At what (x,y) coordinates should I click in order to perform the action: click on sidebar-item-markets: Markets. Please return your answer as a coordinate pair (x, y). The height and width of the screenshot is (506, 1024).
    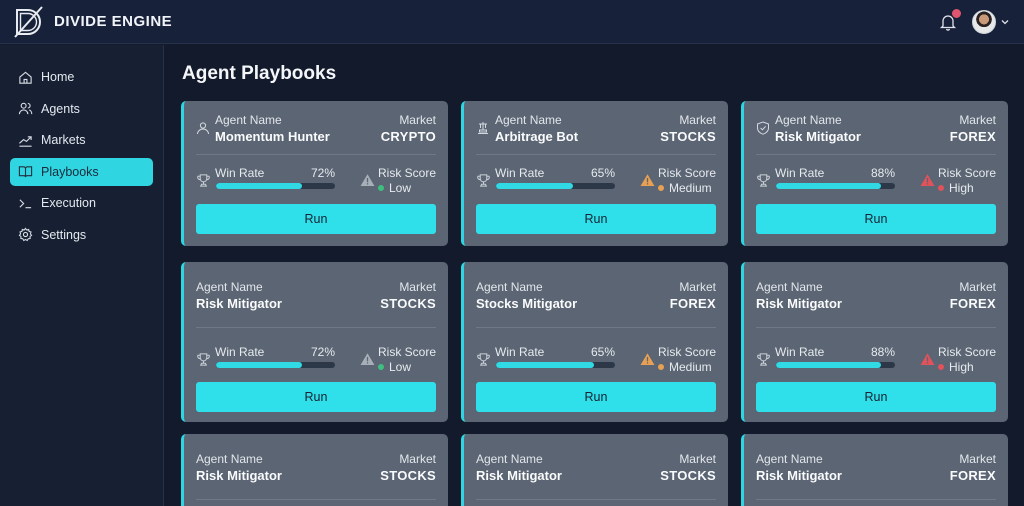
    Looking at the image, I should click on (81, 140).